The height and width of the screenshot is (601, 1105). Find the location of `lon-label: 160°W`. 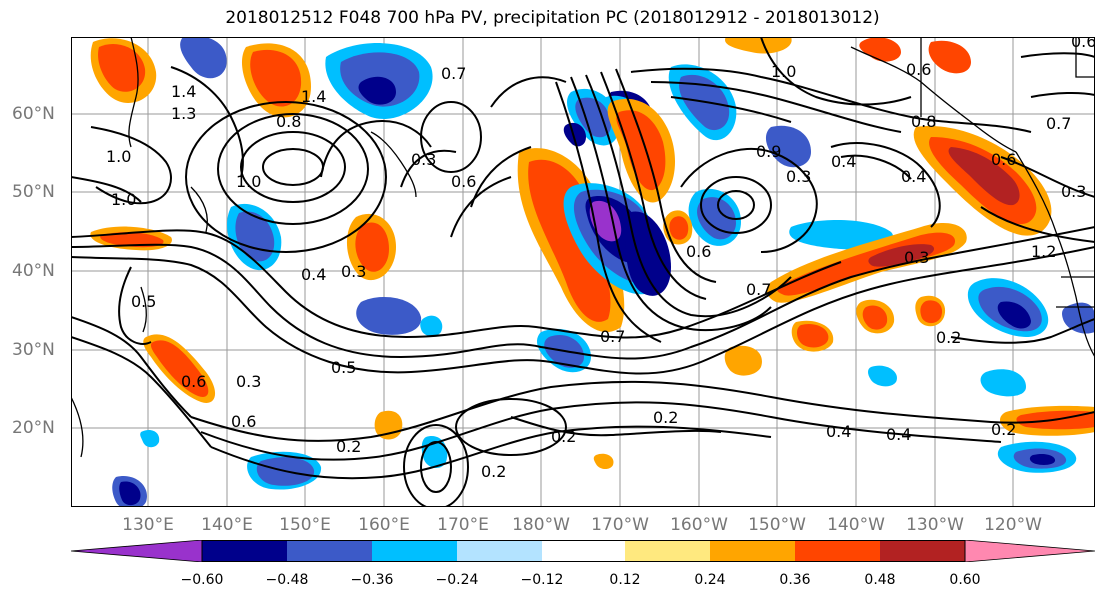

lon-label: 160°W is located at coordinates (699, 525).